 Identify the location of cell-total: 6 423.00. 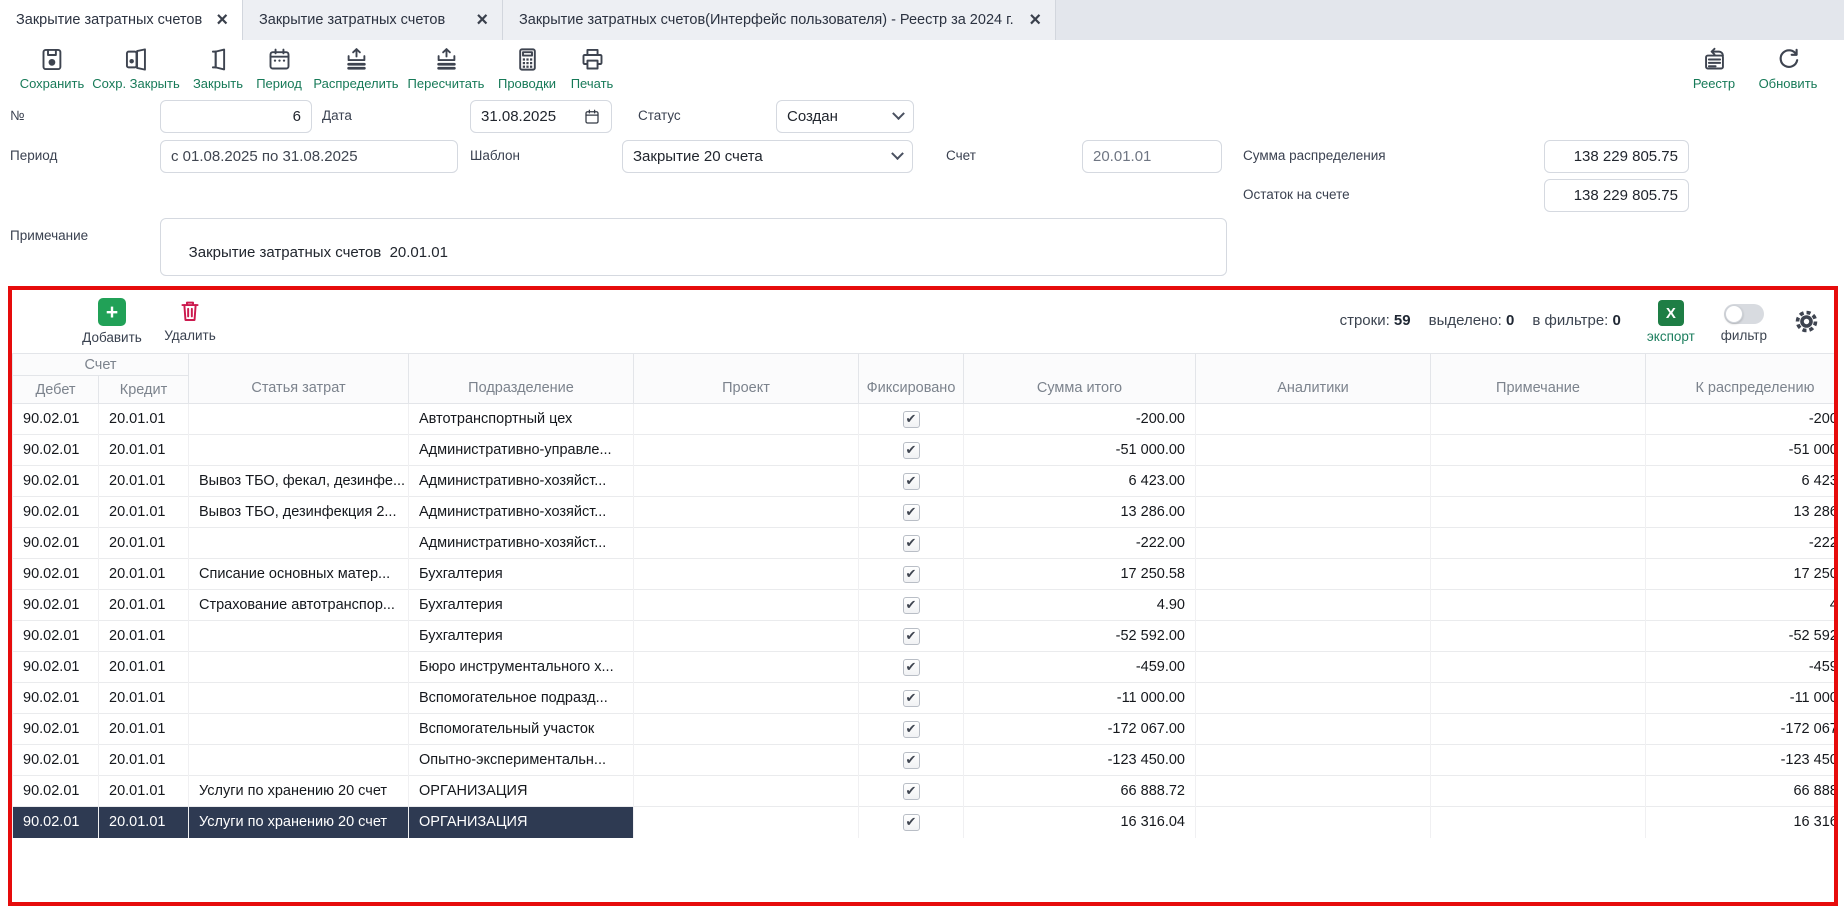
(1079, 481).